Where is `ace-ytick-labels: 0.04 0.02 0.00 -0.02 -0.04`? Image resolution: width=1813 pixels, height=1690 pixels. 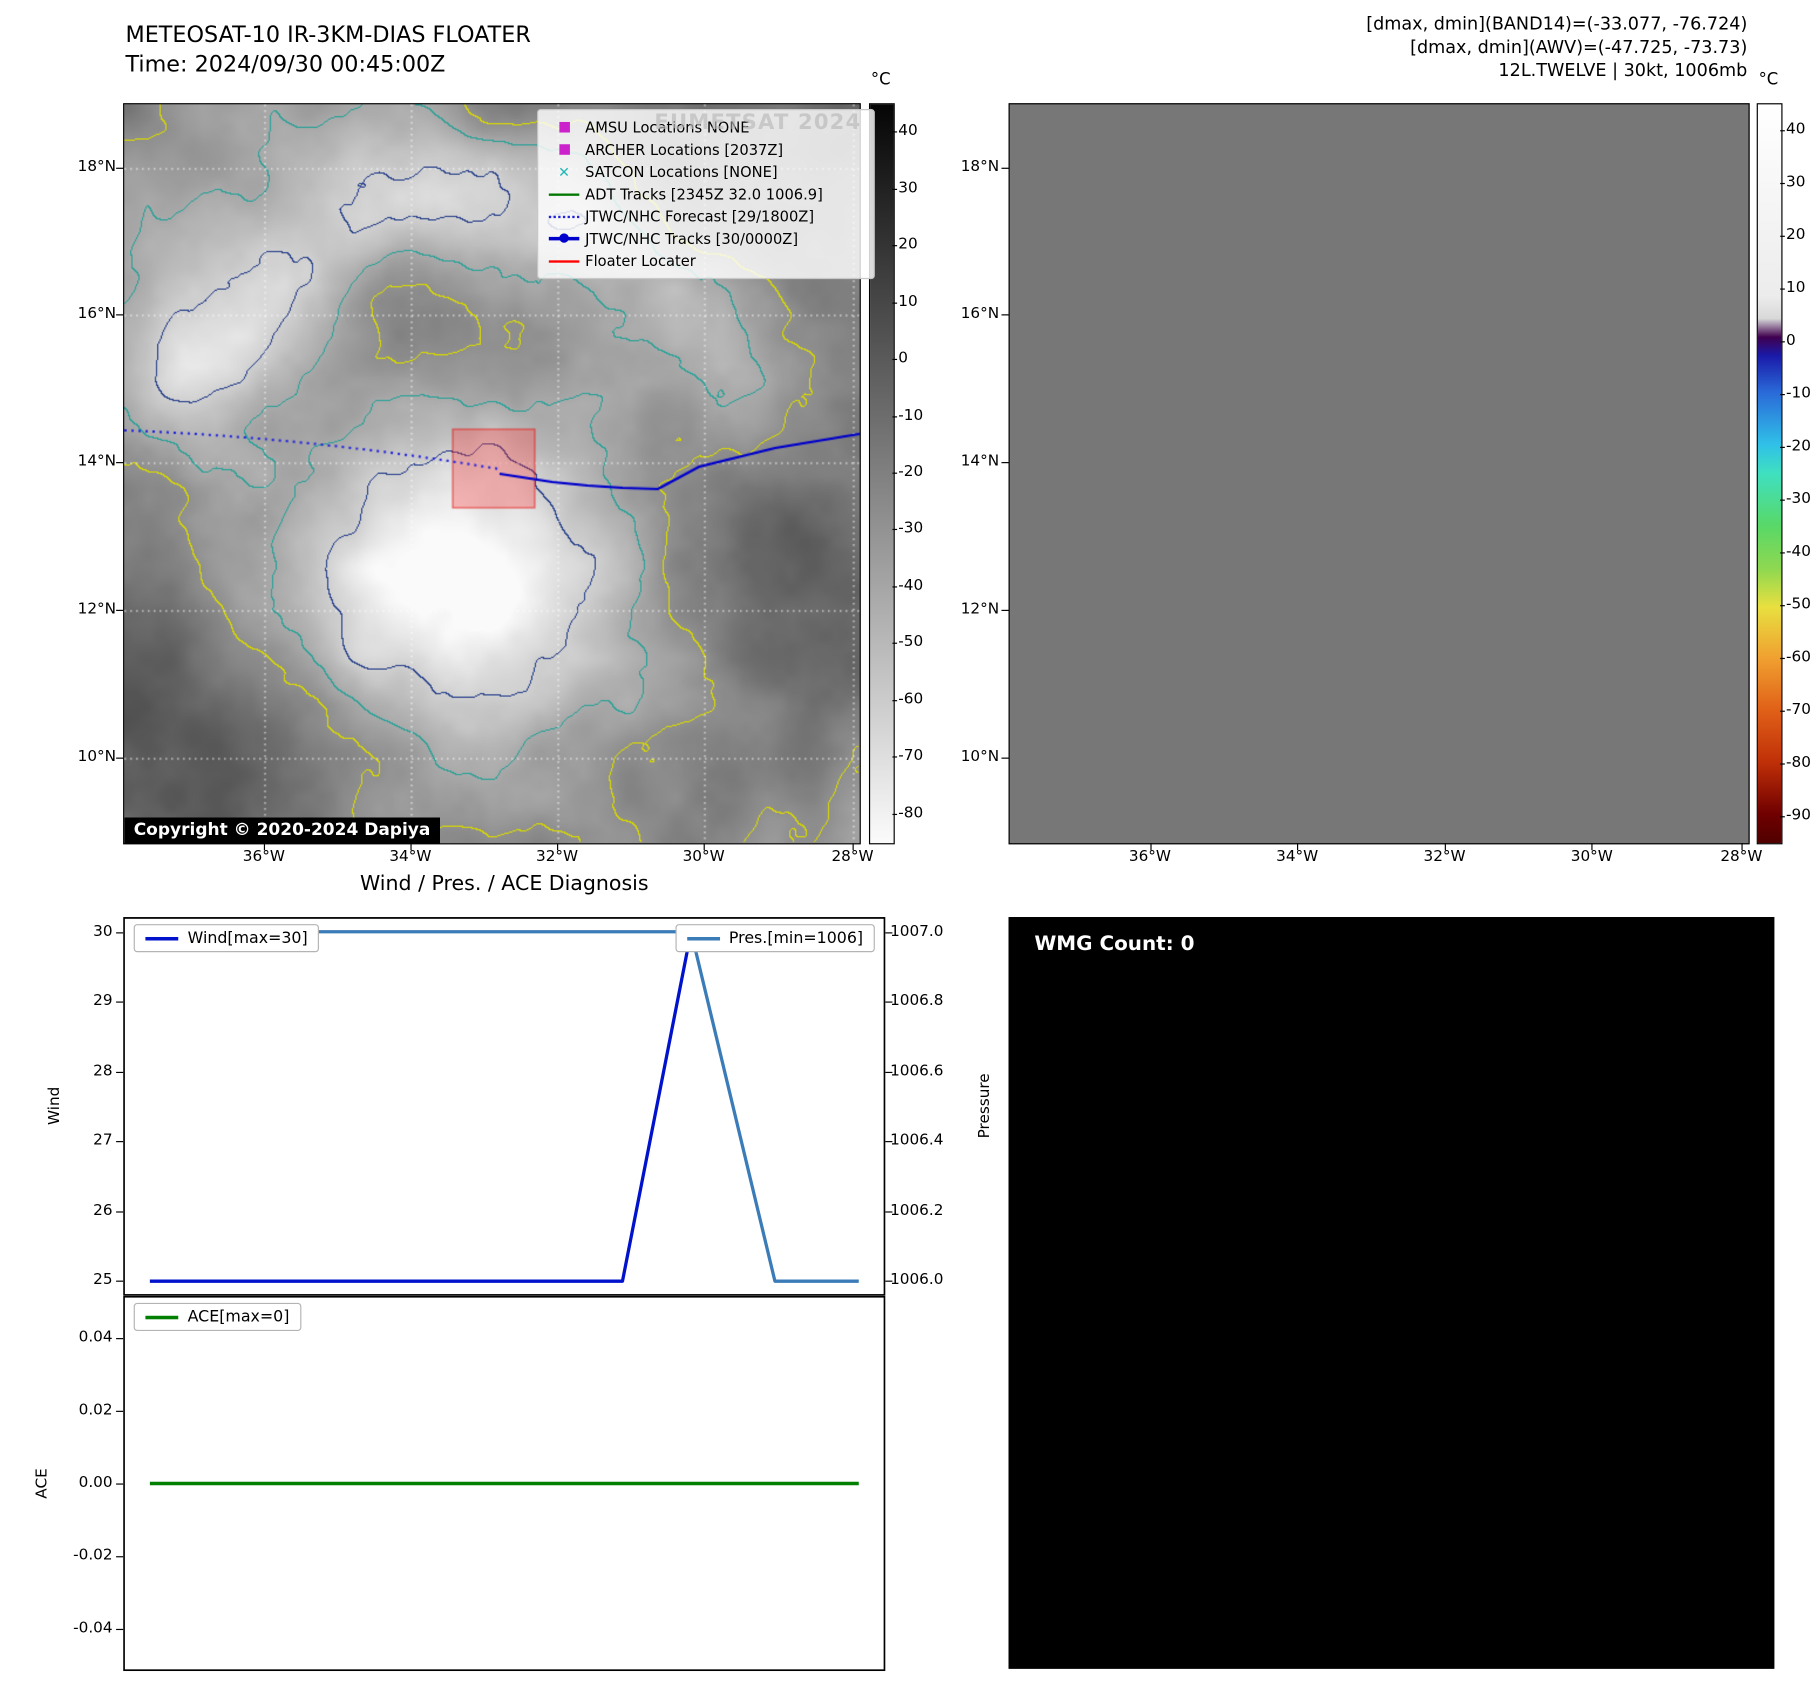 ace-ytick-labels: 0.04 0.02 0.00 -0.02 -0.04 is located at coordinates (86, 1483).